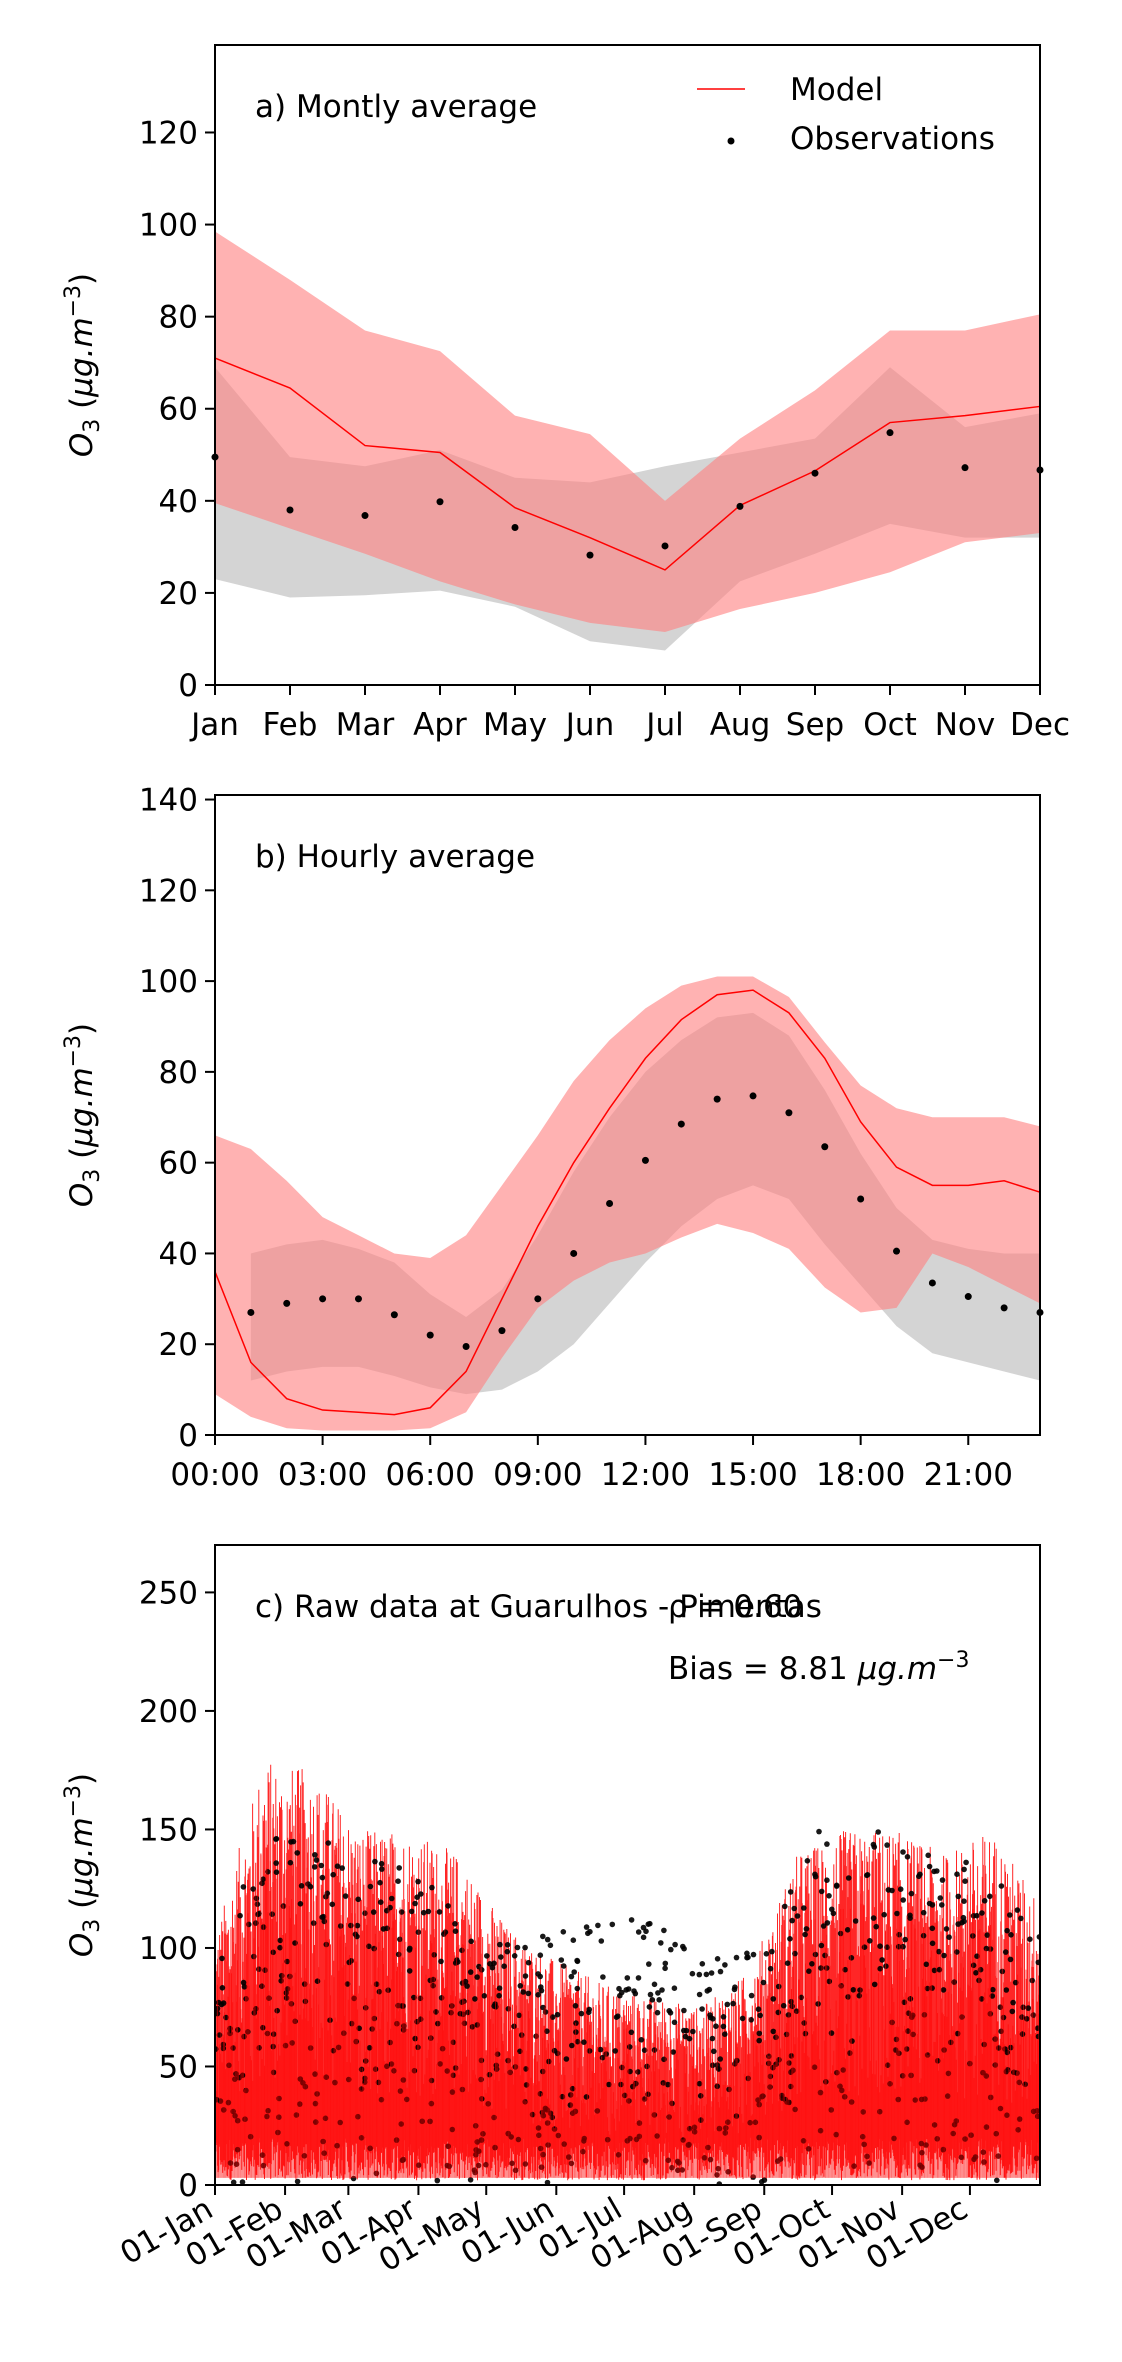 This screenshot has width=1122, height=2362. Describe the element at coordinates (83, 1115) in the screenshot. I see `panel-b-ylabel: O3 (µg.m−3)` at that location.